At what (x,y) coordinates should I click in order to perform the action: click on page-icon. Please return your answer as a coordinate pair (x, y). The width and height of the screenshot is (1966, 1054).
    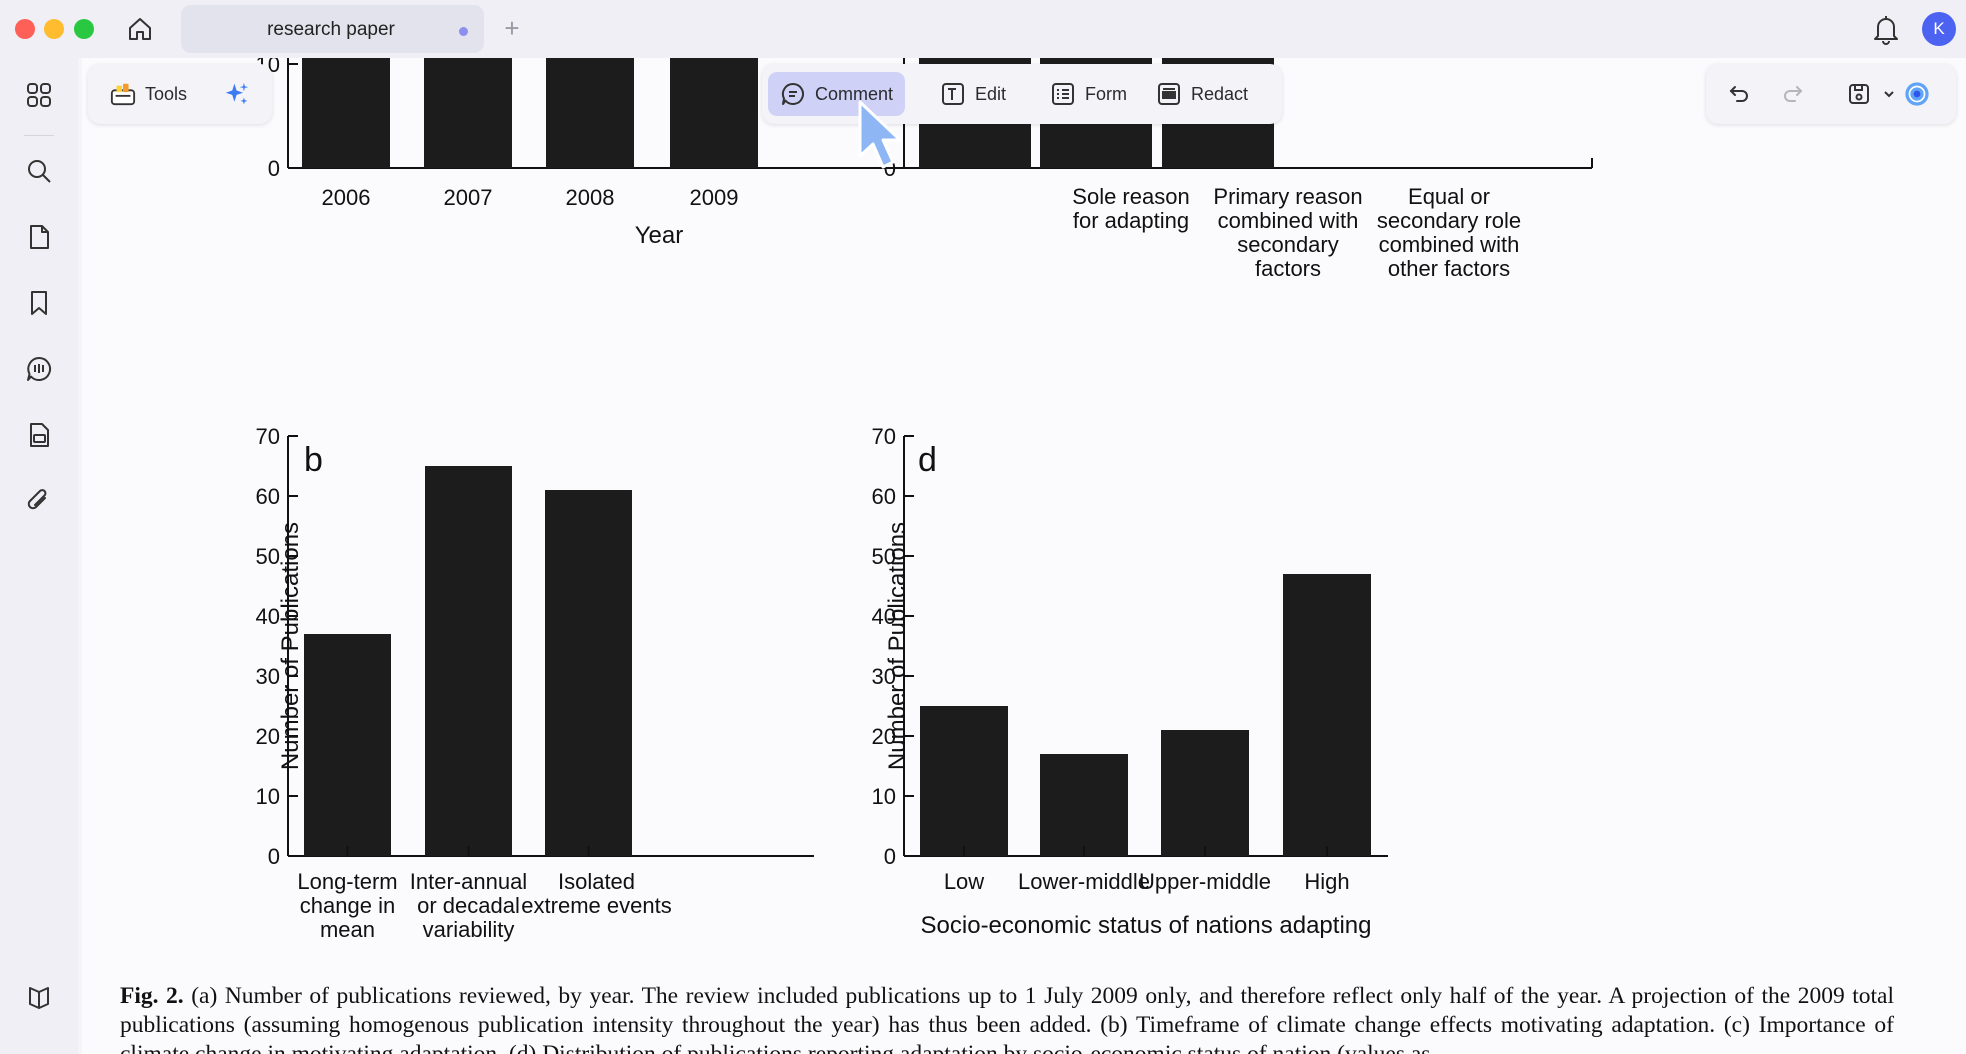
    Looking at the image, I should click on (39, 237).